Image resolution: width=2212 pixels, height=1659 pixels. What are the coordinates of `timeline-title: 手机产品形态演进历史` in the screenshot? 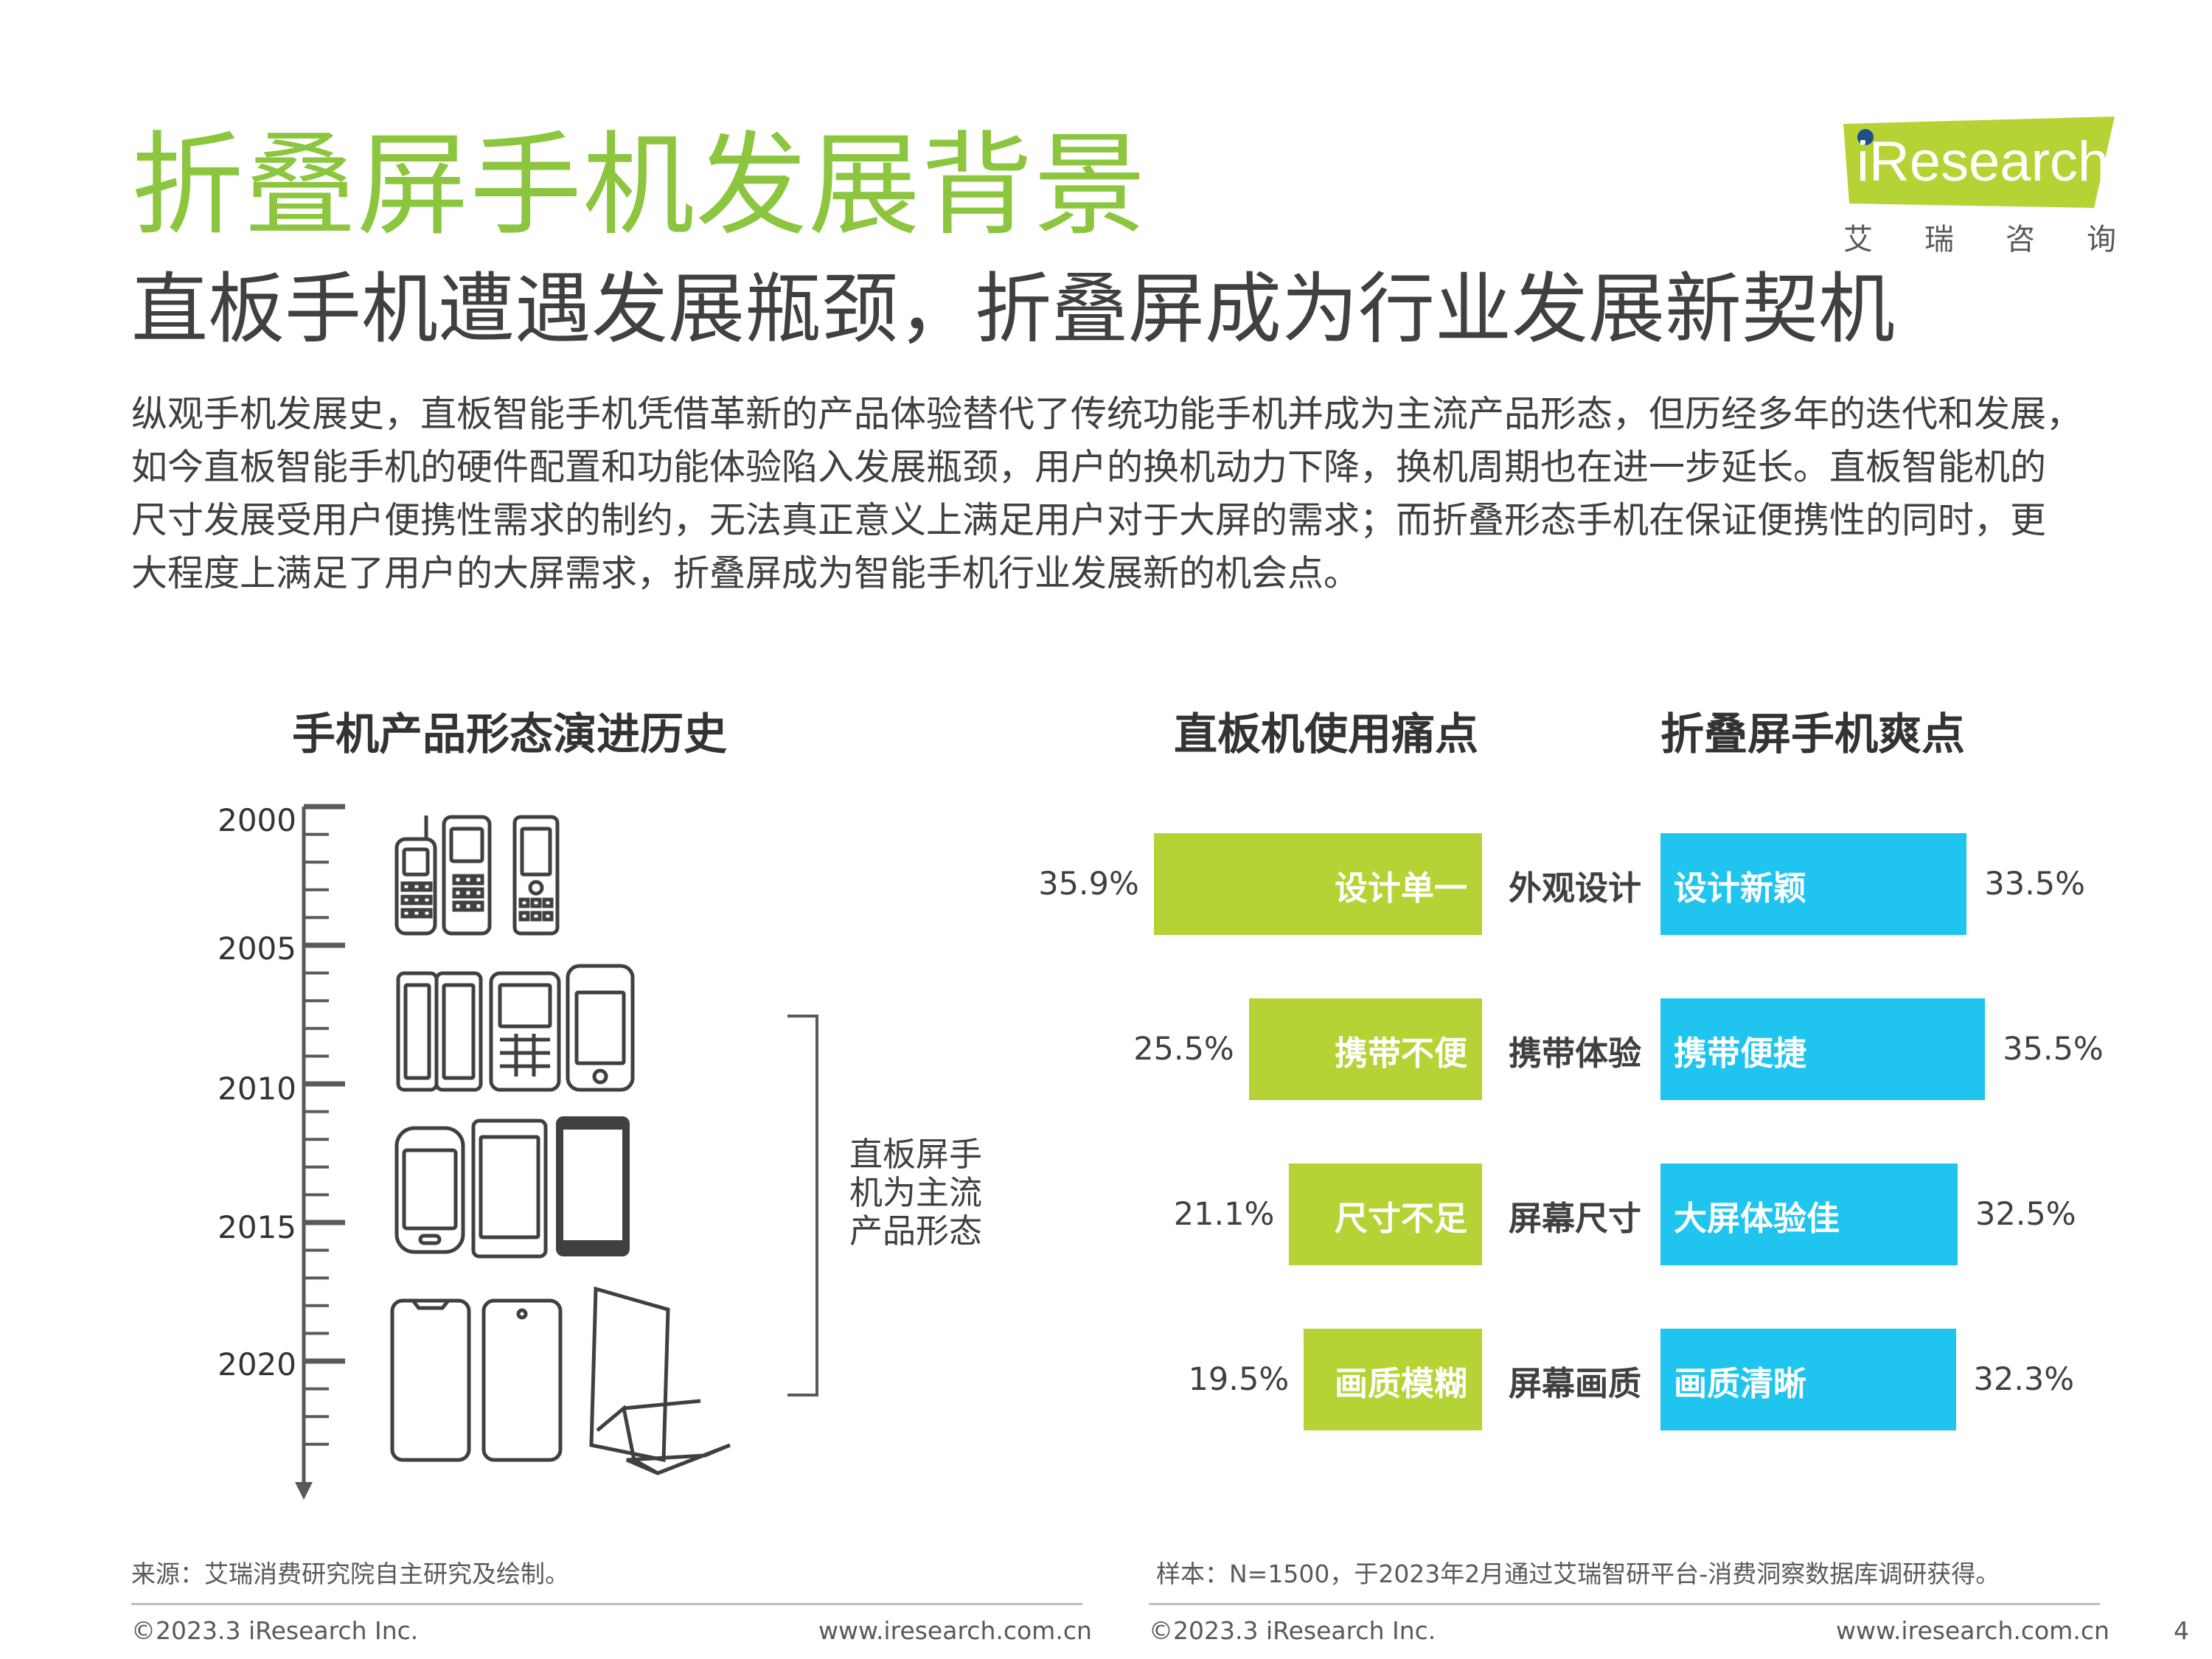 It's located at (510, 734).